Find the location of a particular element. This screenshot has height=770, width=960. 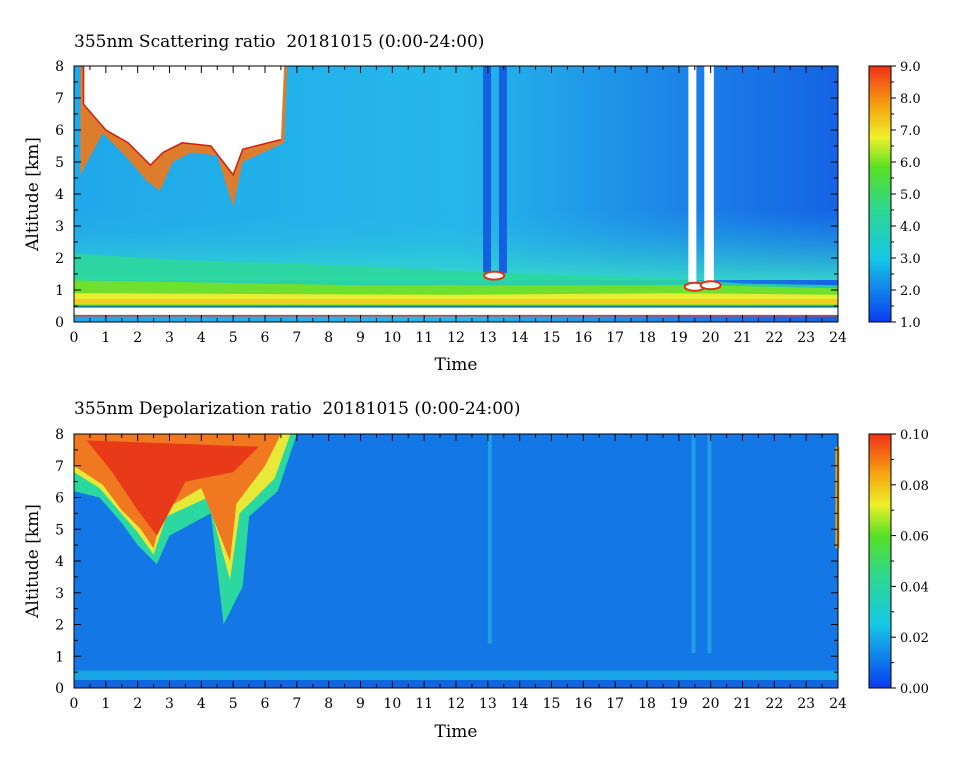

colorbar-tick-label: 0.04 is located at coordinates (914, 587).